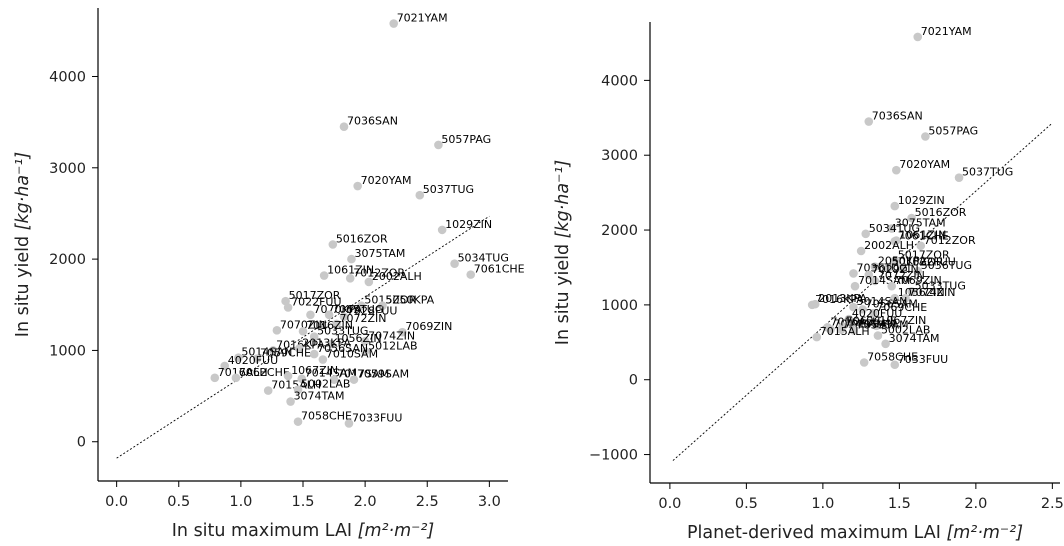  Describe the element at coordinates (325, 384) in the screenshot. I see `data-point-label: 5002LAB` at that location.